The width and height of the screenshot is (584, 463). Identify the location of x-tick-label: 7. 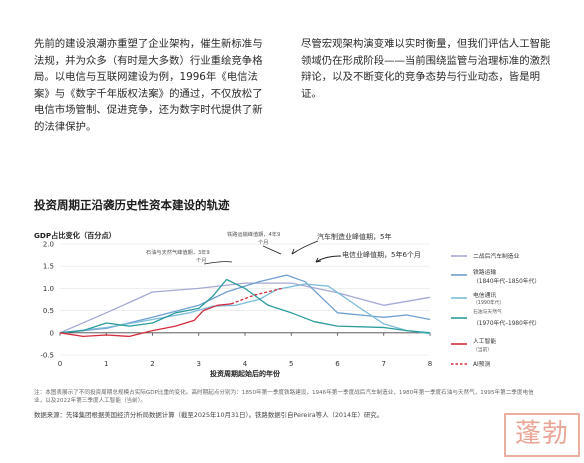
(384, 364).